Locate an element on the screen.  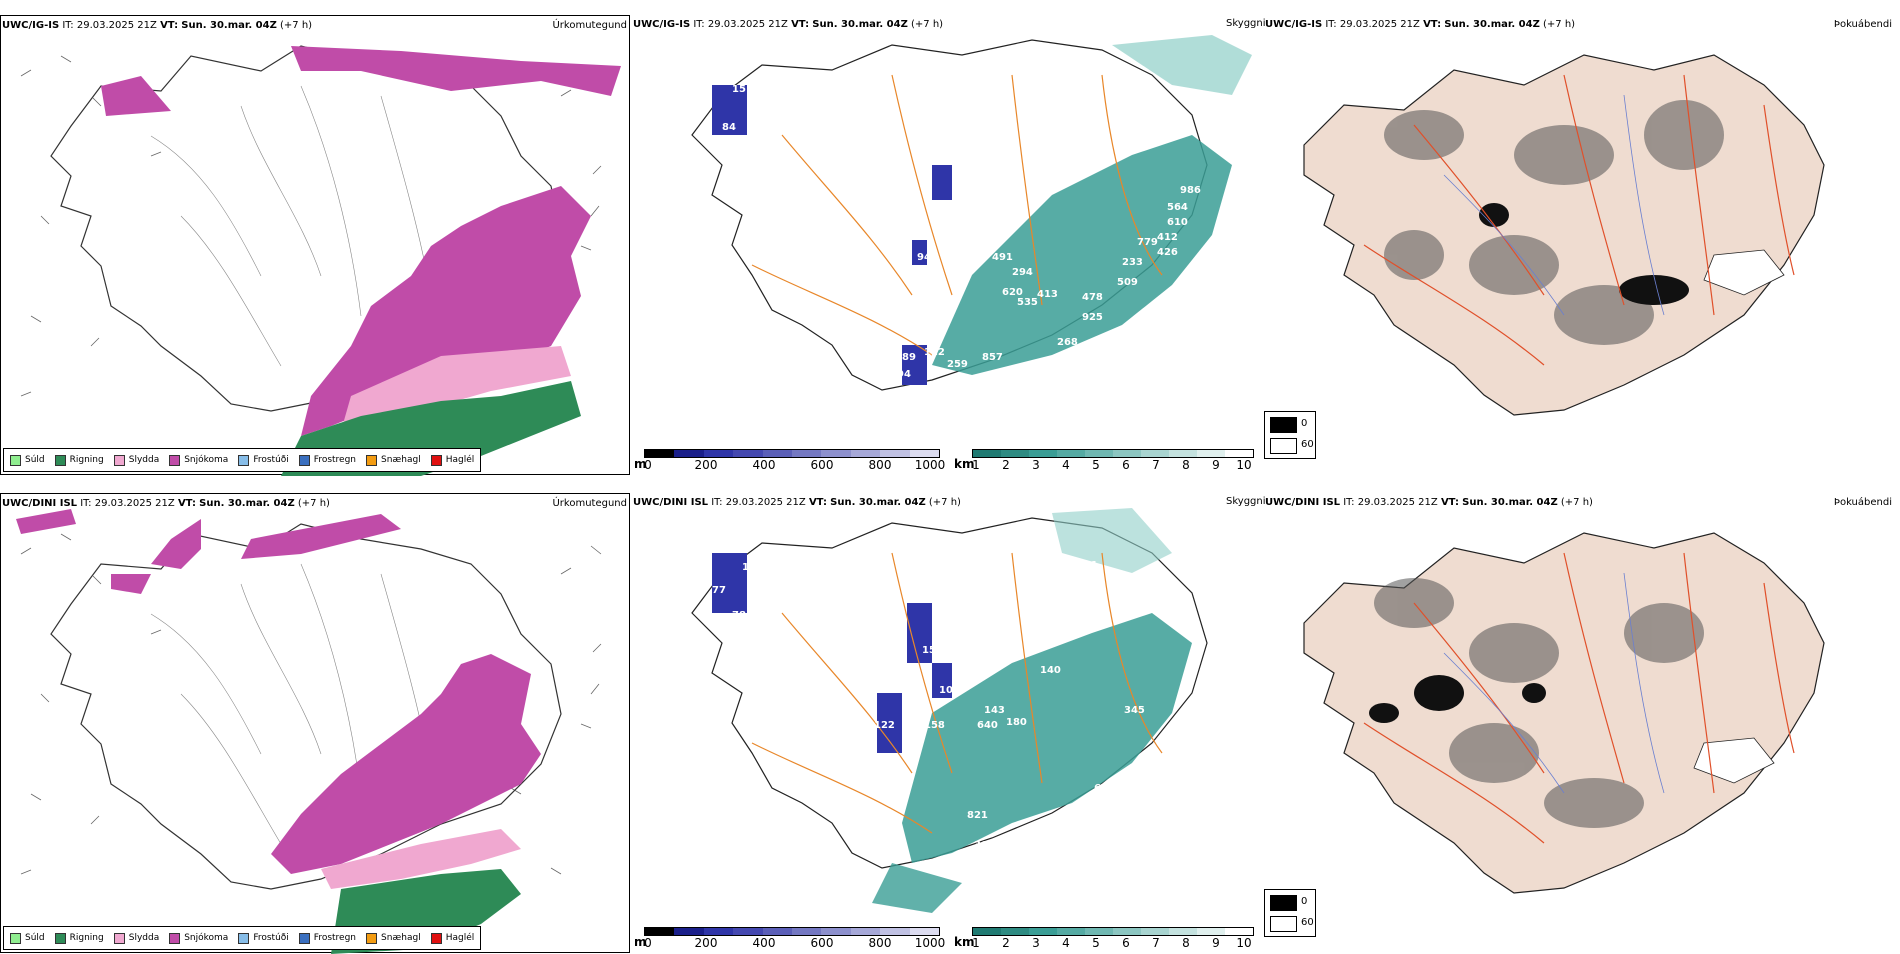
cloud-label: 821 is located at coordinates (977, 815).